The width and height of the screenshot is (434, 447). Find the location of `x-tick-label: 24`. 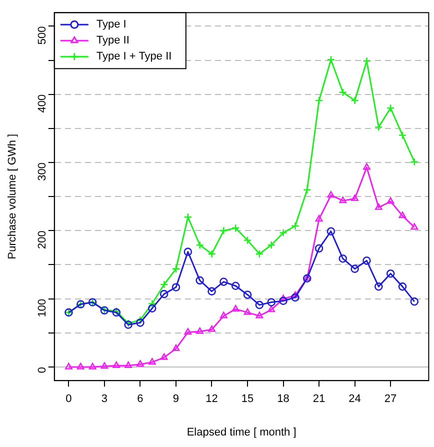

x-tick-label: 24 is located at coordinates (354, 399).